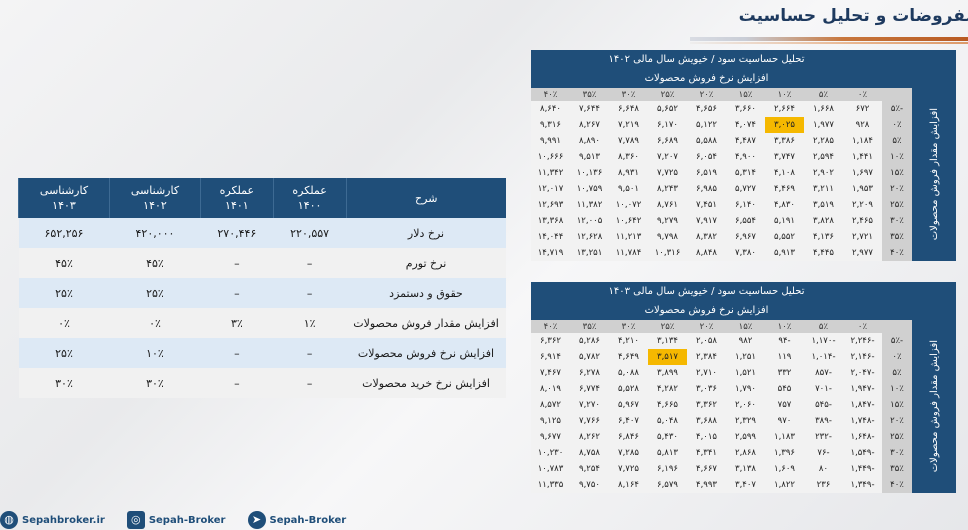  I want to click on row-header: ۰٪, so click(897, 125).